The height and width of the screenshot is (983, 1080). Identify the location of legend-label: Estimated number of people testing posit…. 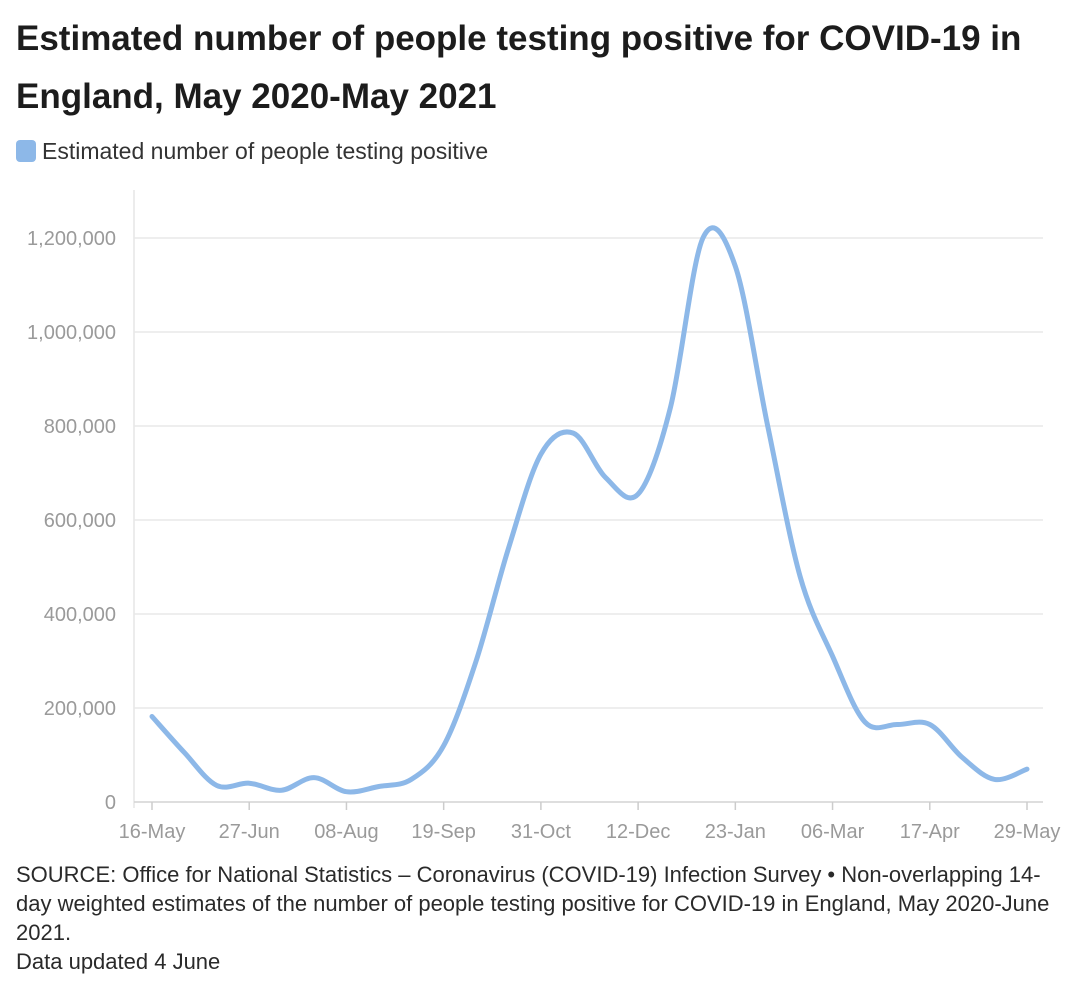
(265, 150).